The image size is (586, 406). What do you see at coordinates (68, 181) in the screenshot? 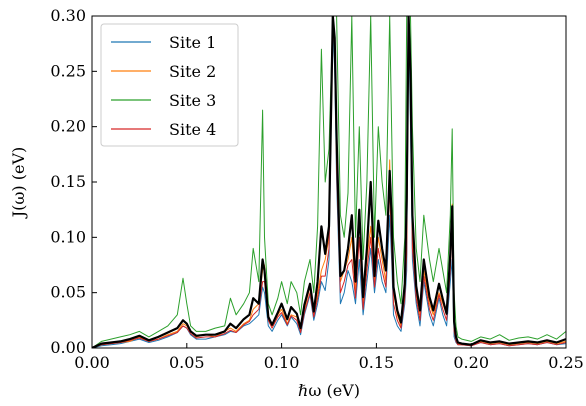
I see `y-tick-label: 0.15` at bounding box center [68, 181].